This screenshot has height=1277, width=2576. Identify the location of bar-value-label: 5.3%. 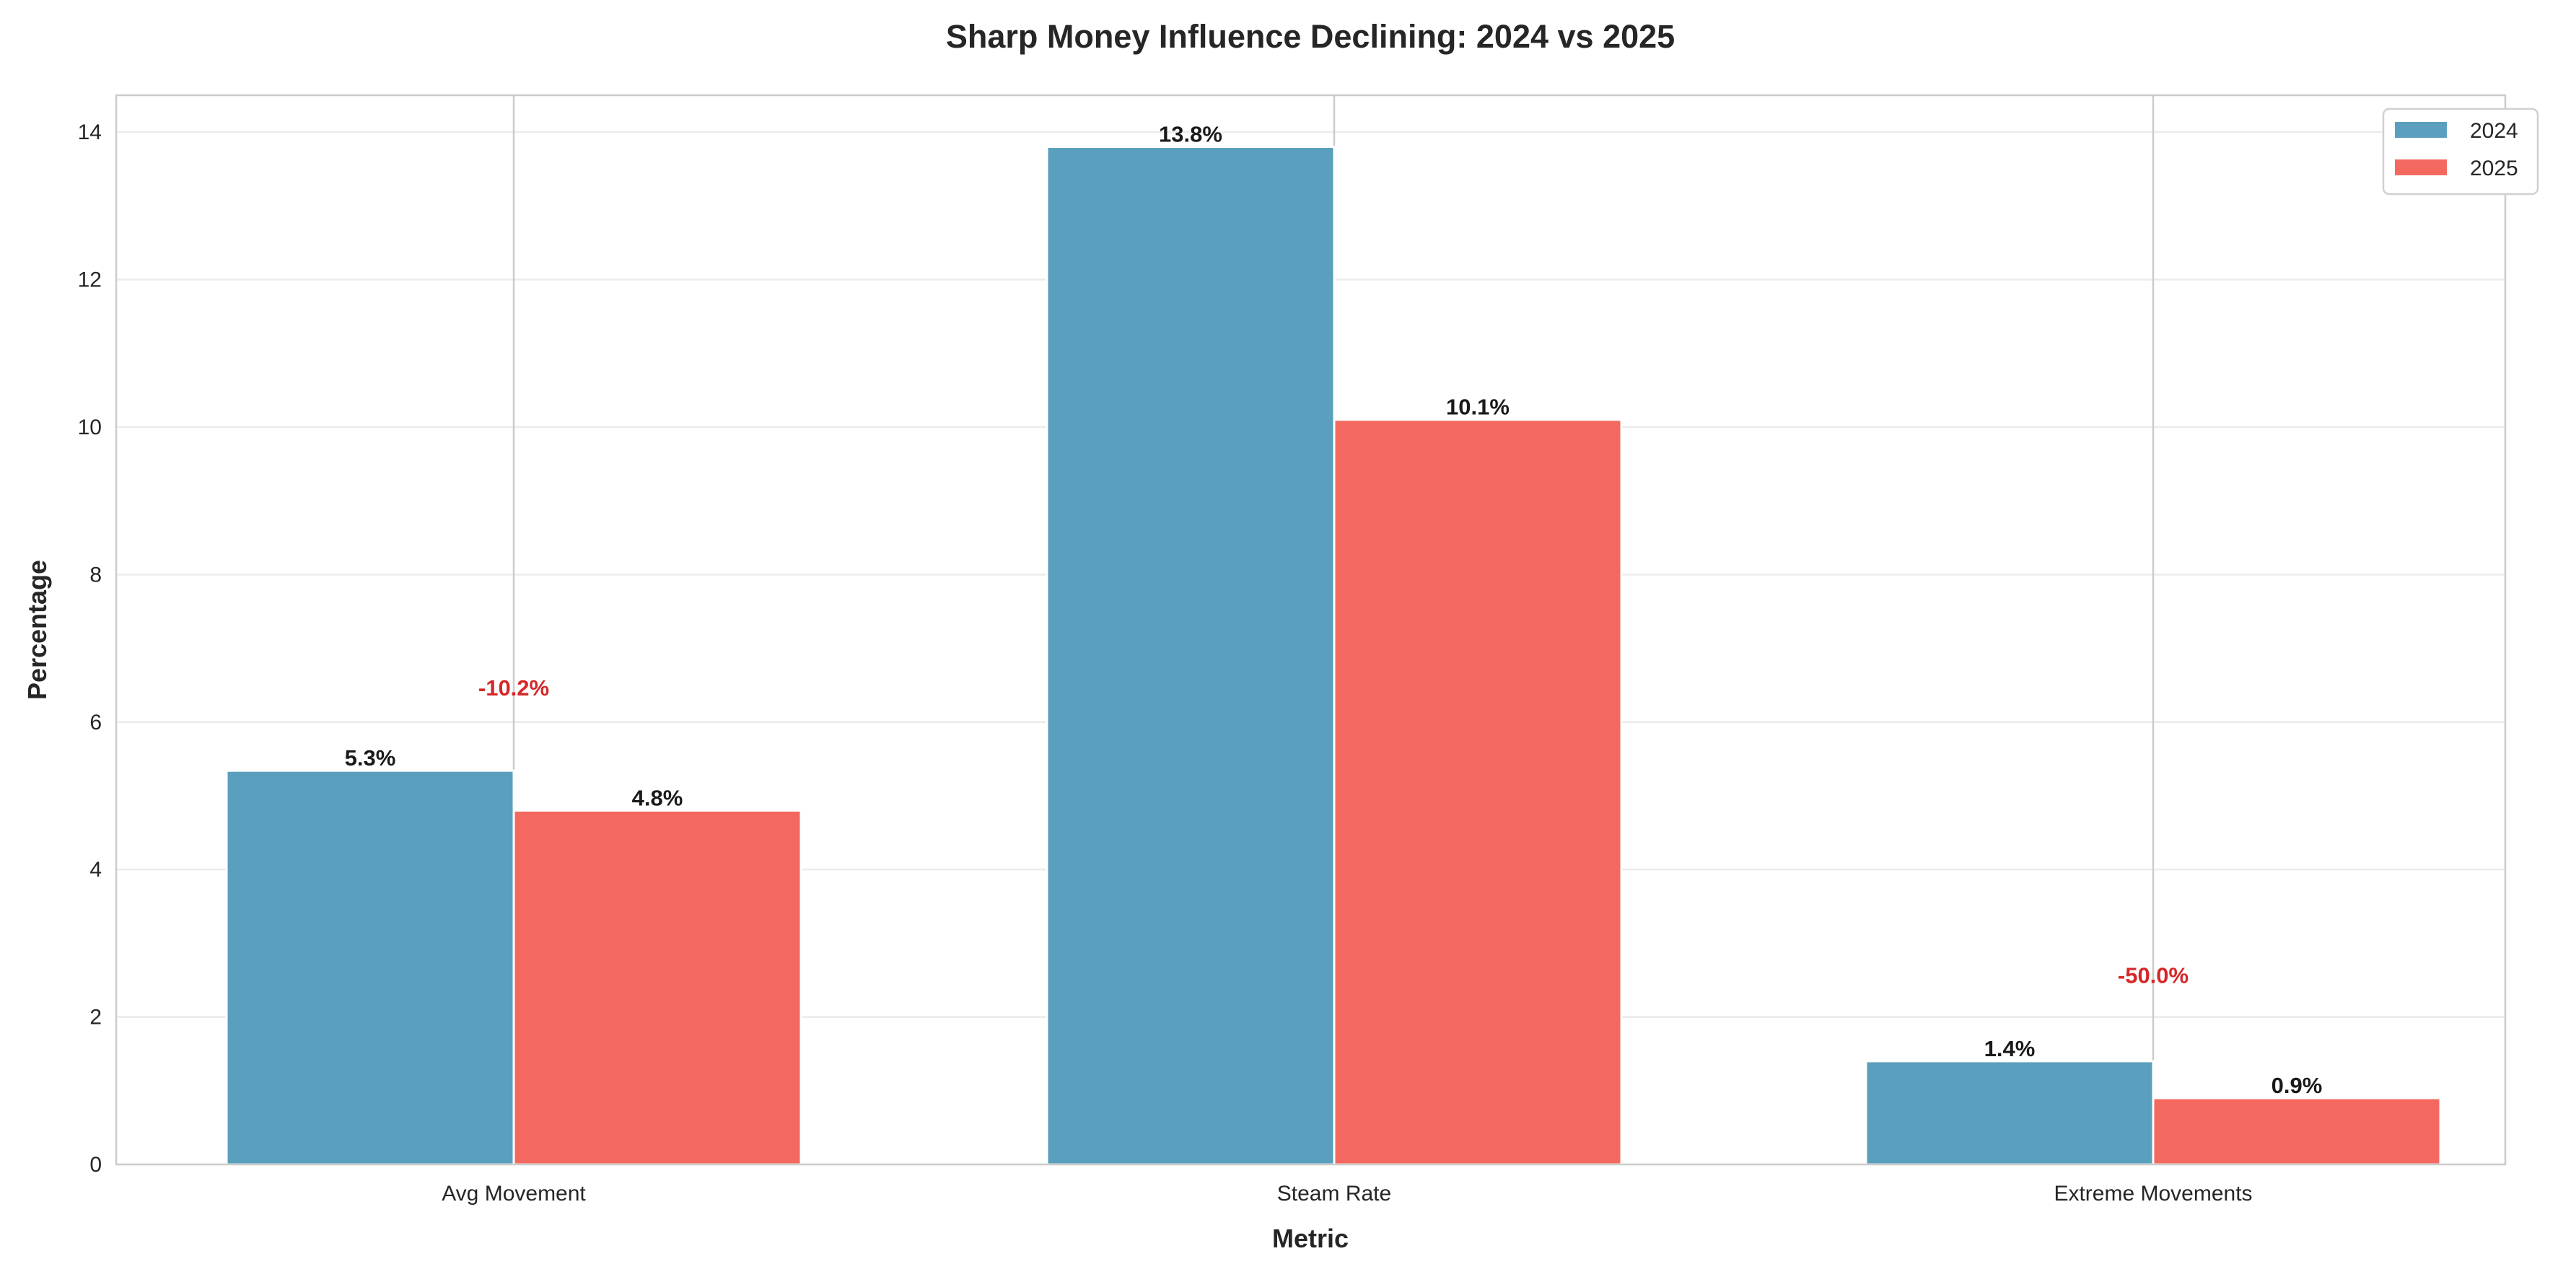
(370, 758).